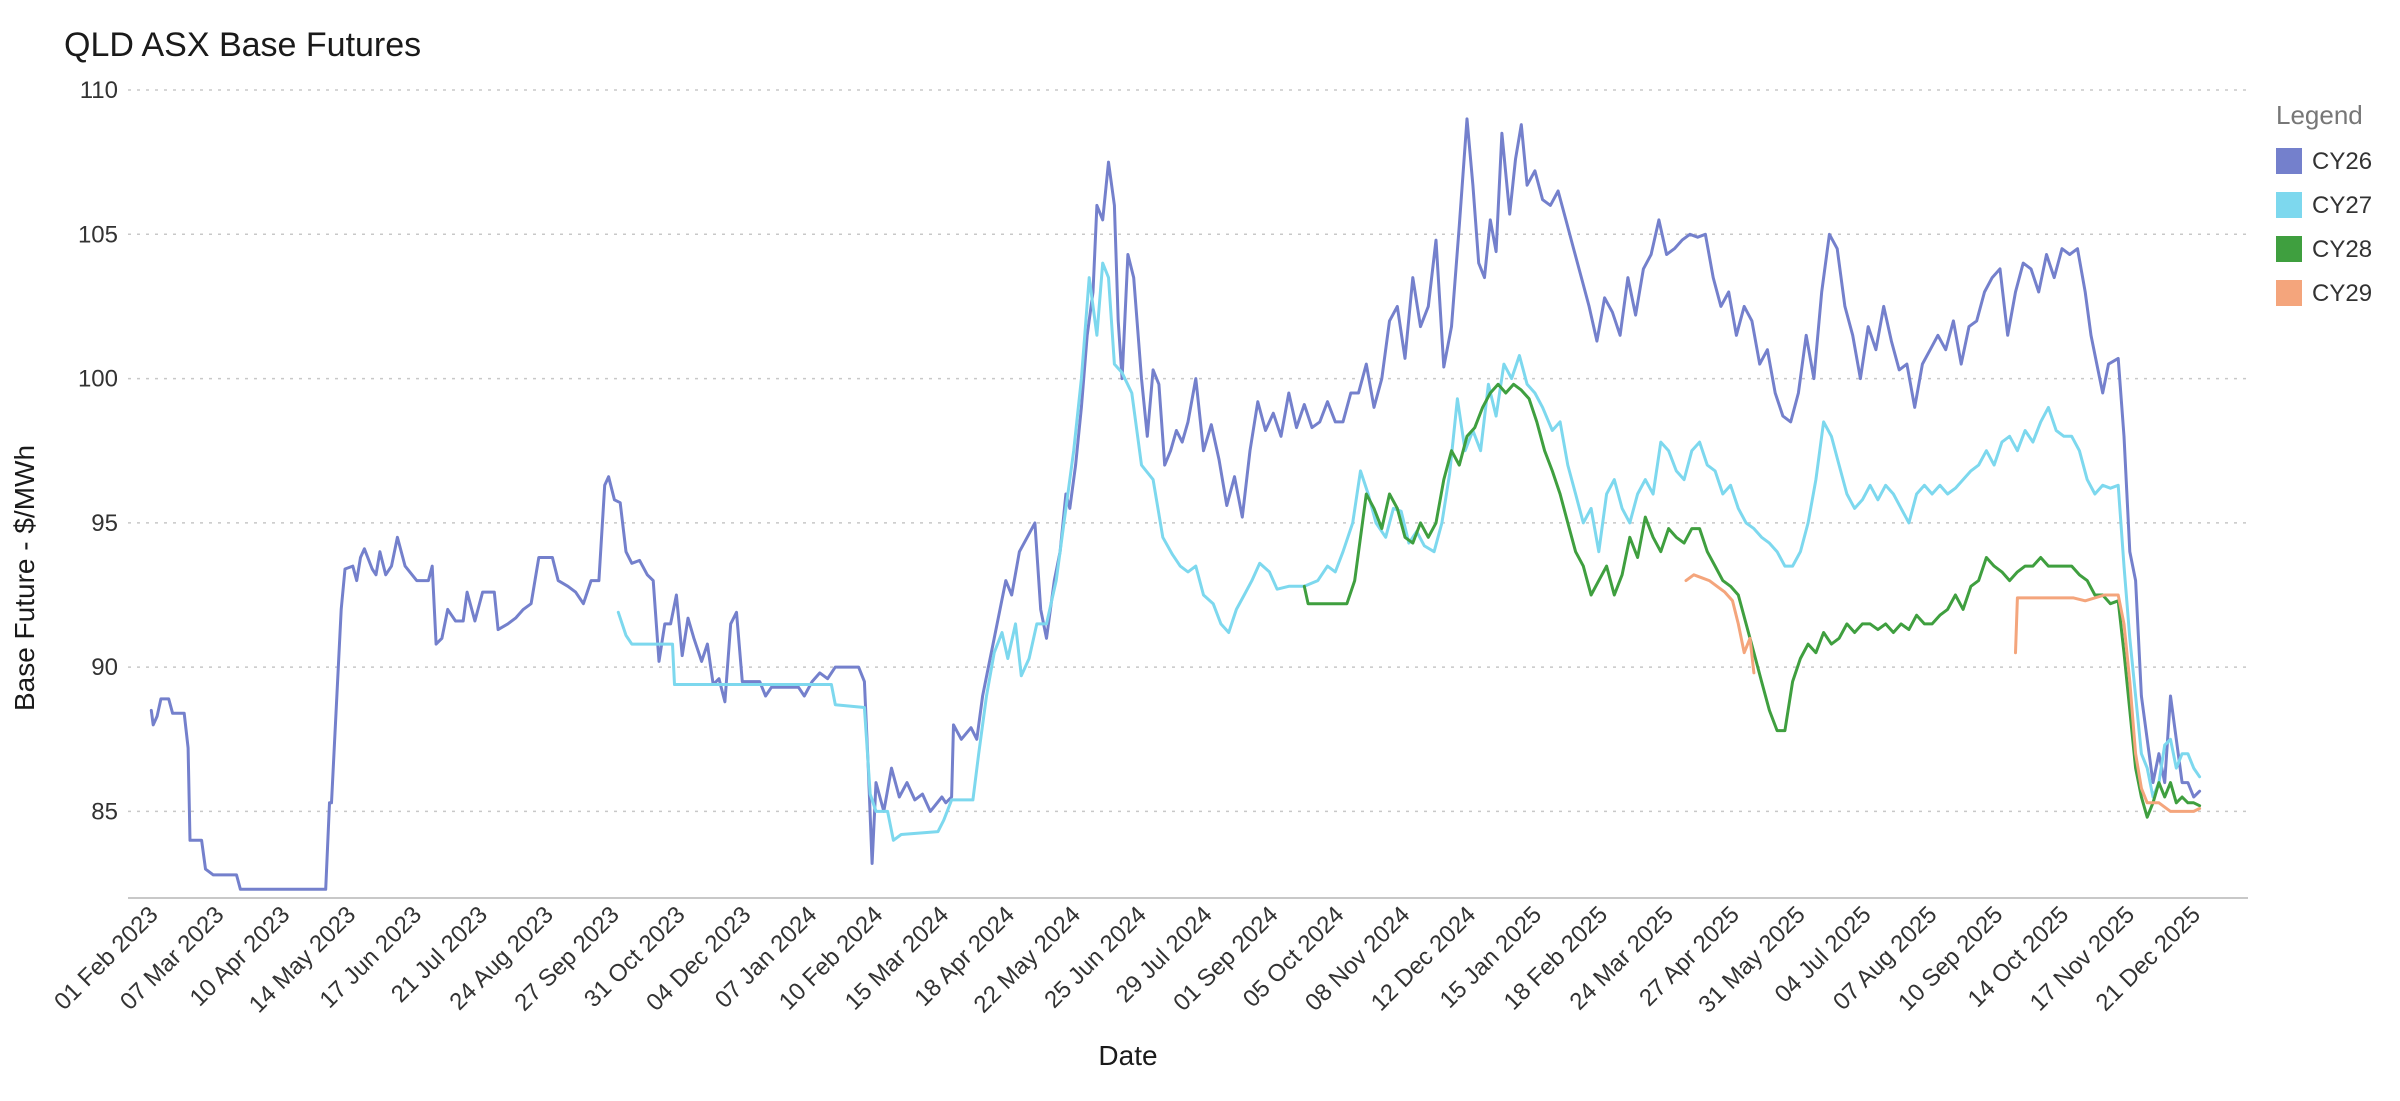 Image resolution: width=2400 pixels, height=1101 pixels. I want to click on y-tick-label: 105, so click(98, 234).